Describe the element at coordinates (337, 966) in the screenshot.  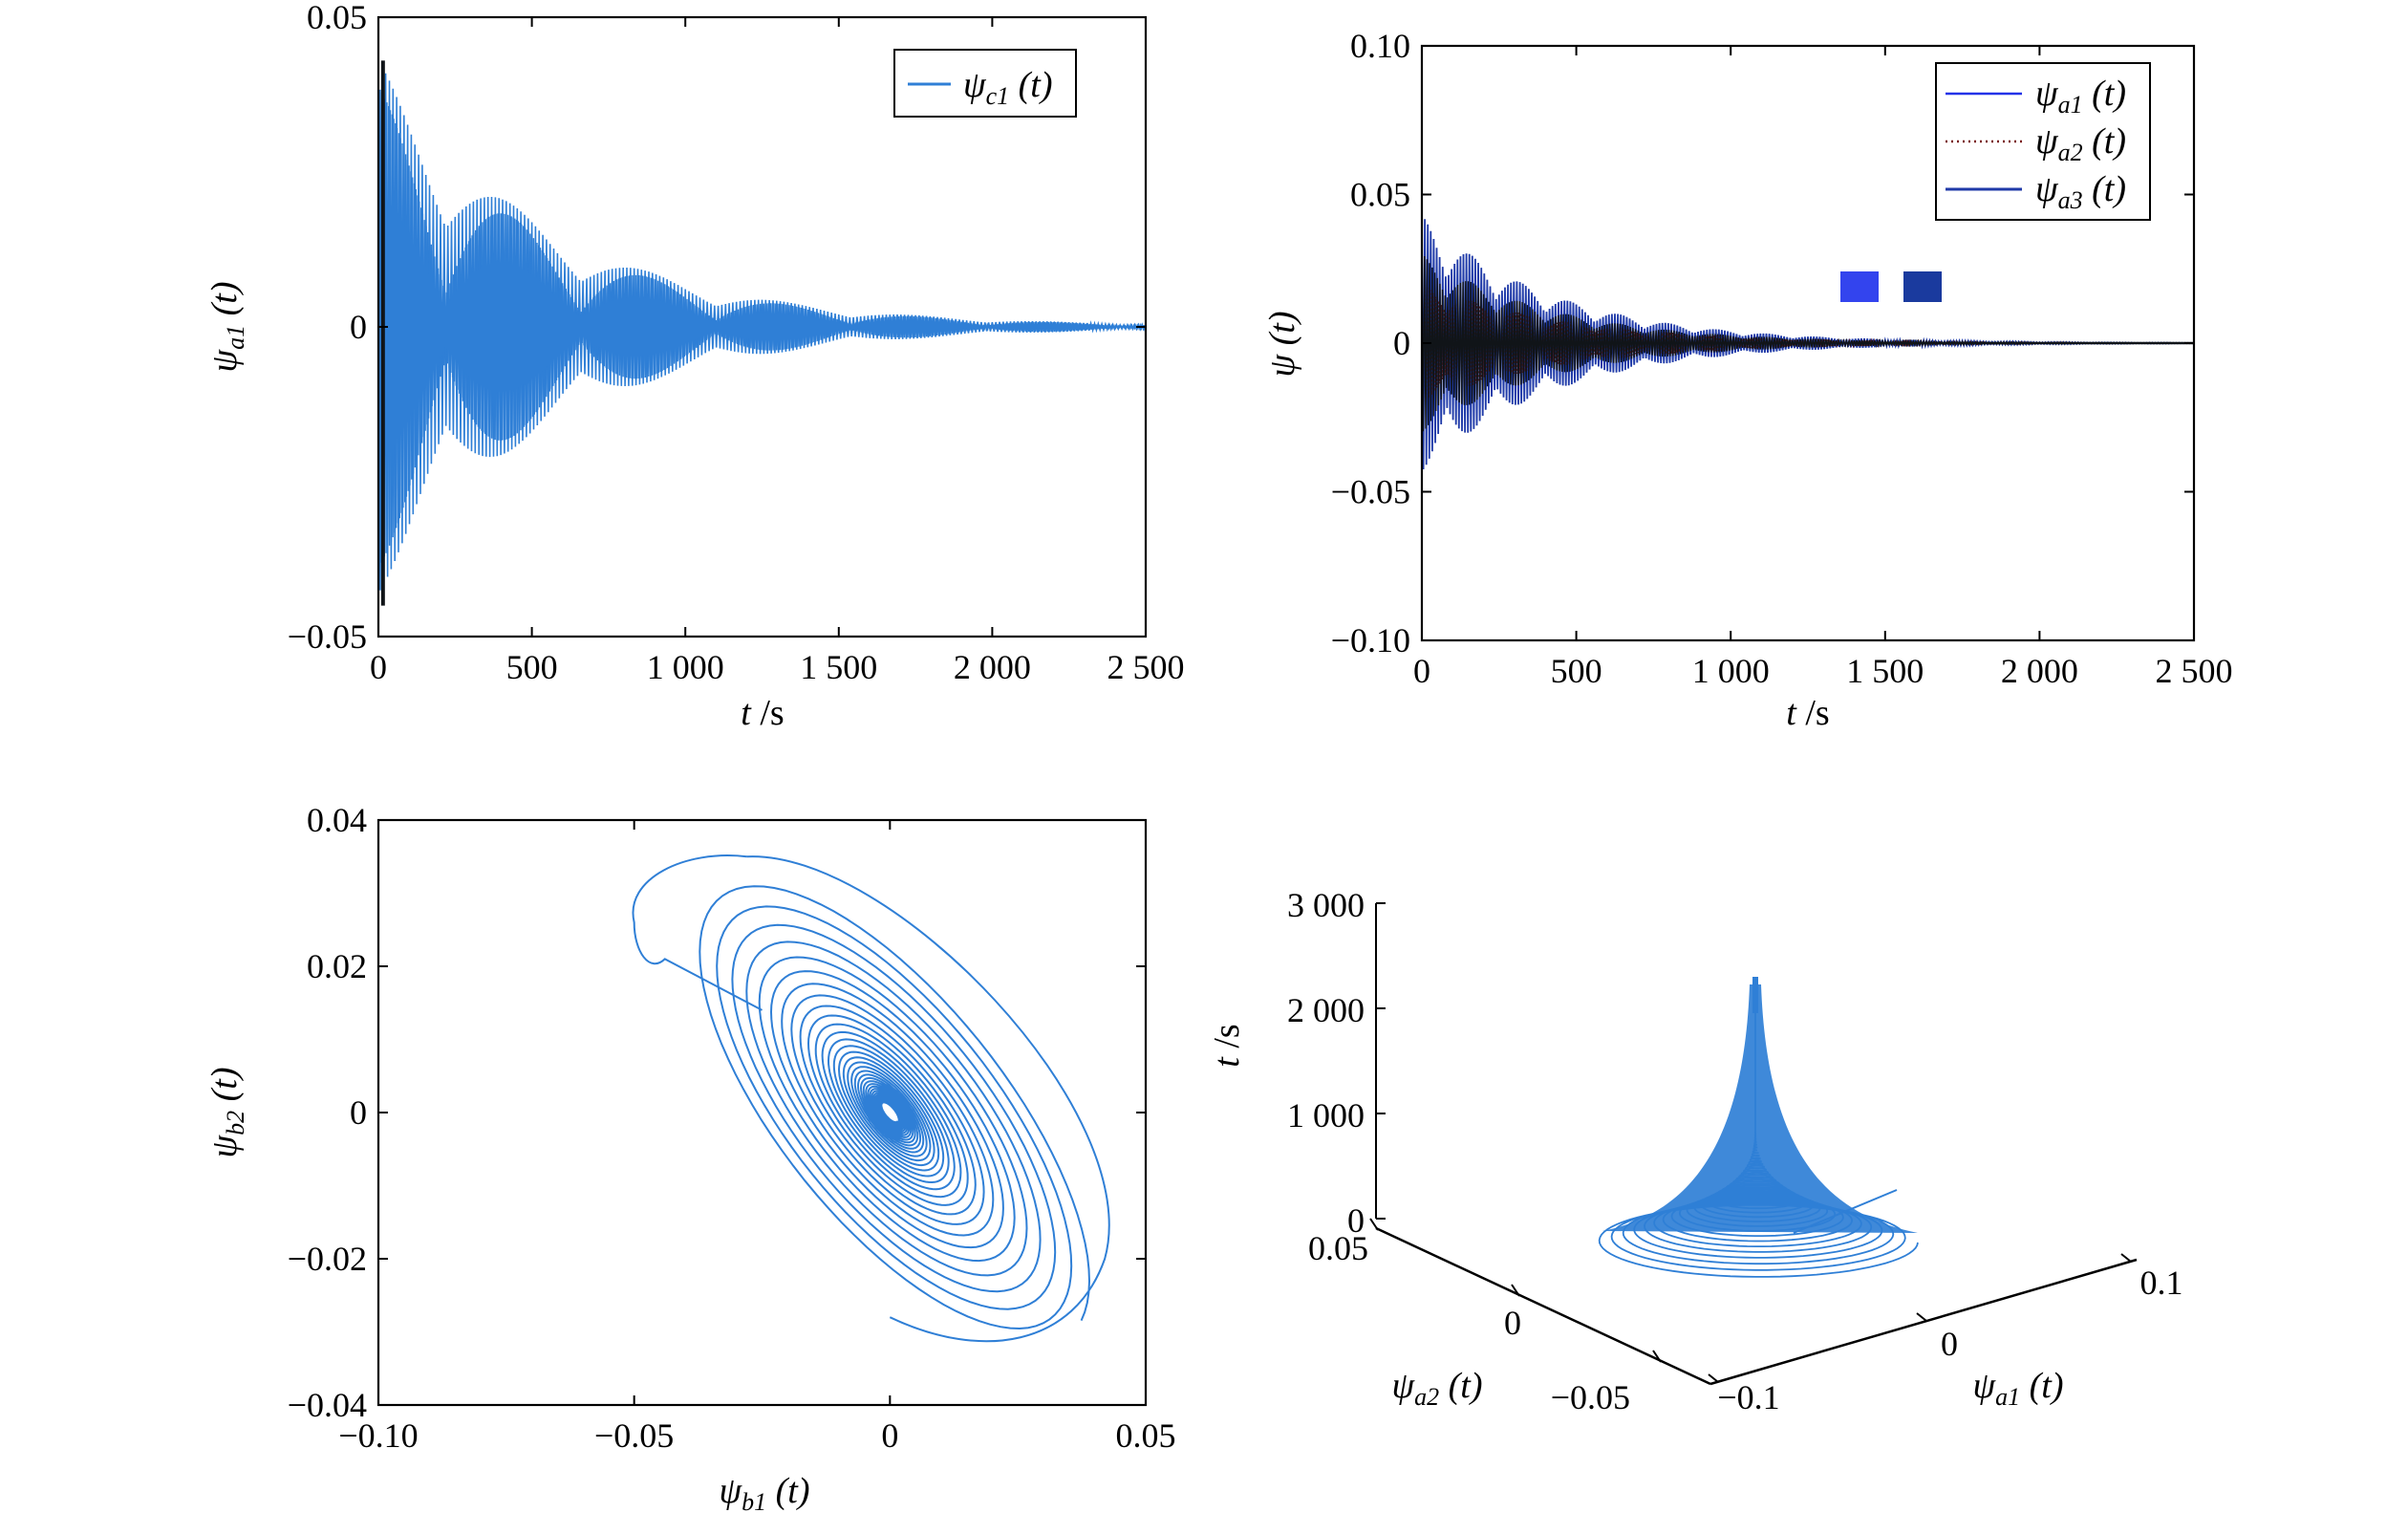
I see `bl-ytick-label: 0.02` at that location.